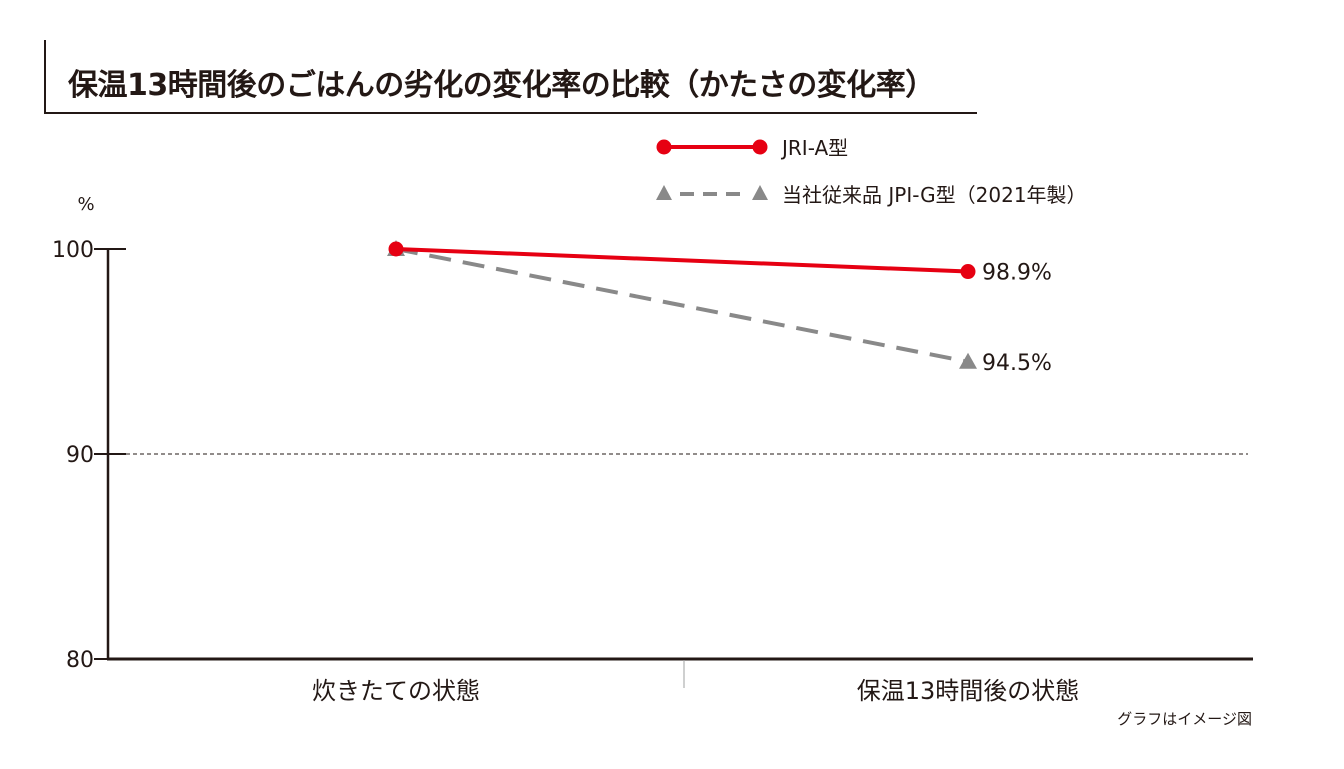 This screenshot has height=769, width=1344. Describe the element at coordinates (871, 171) in the screenshot. I see `legend: JRI-A型 当社従来品 JPI-G型（2021年製）` at that location.